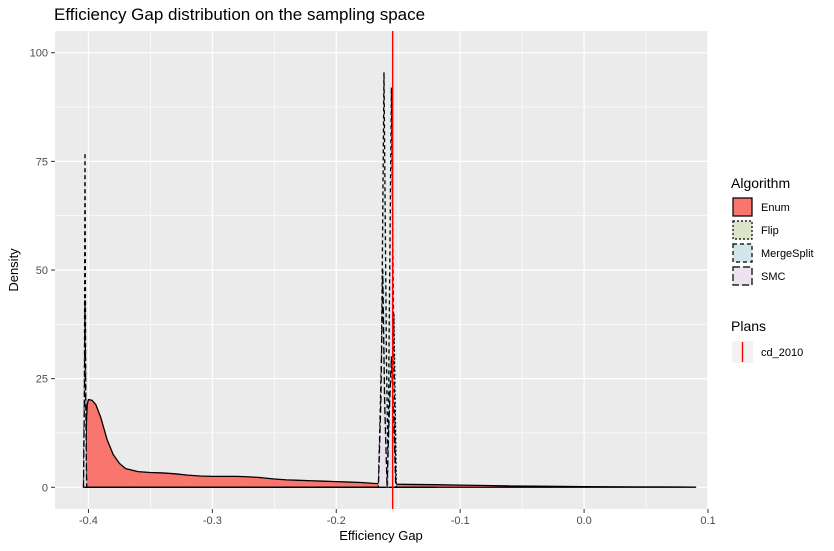 The image size is (834, 551). I want to click on y-axis: 0 25 50 75 100, so click(42, 271).